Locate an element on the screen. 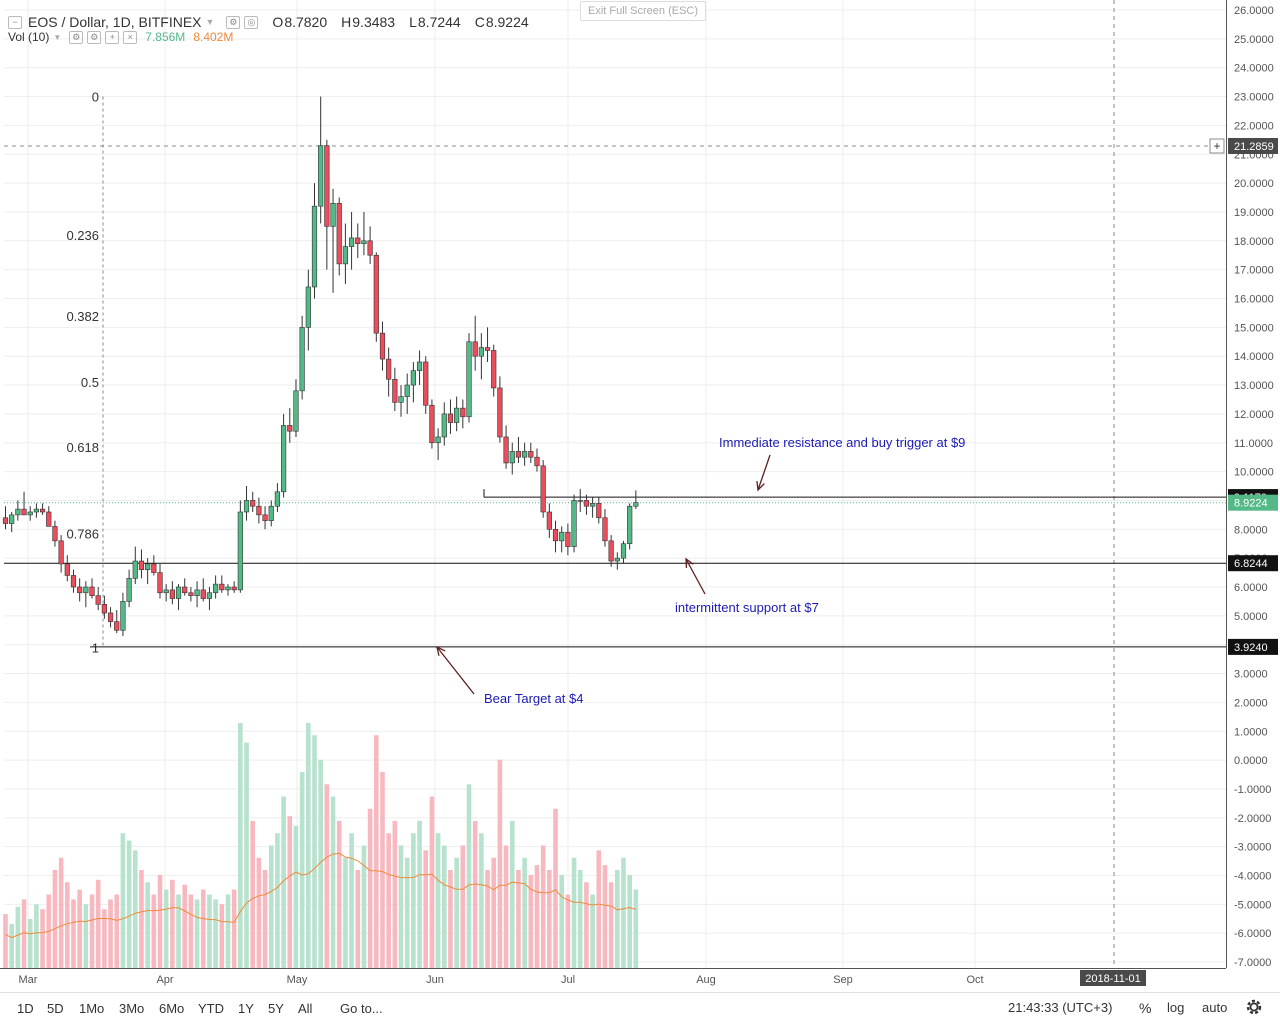 This screenshot has height=1025, width=1280. gear-icon is located at coordinates (1254, 1007).